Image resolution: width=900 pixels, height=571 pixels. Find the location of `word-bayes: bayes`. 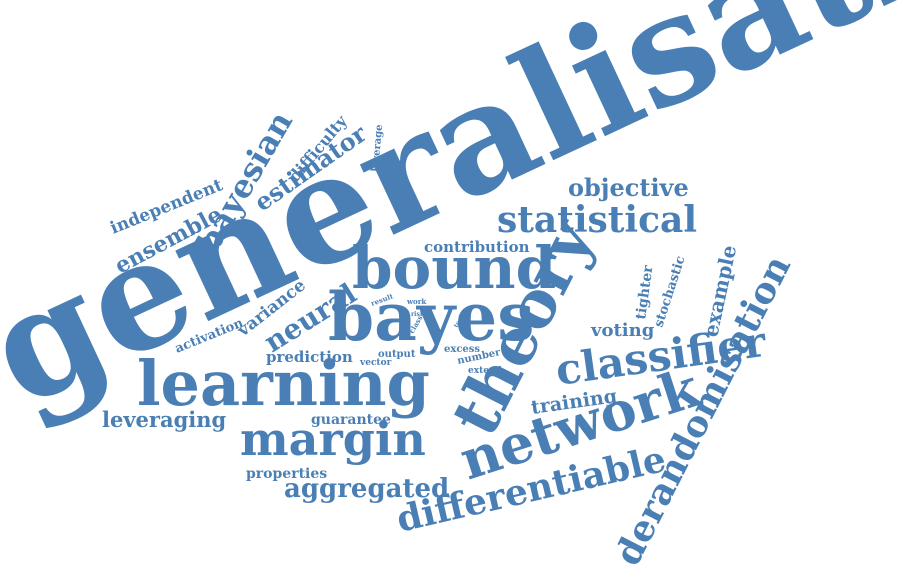

word-bayes: bayes is located at coordinates (431, 317).